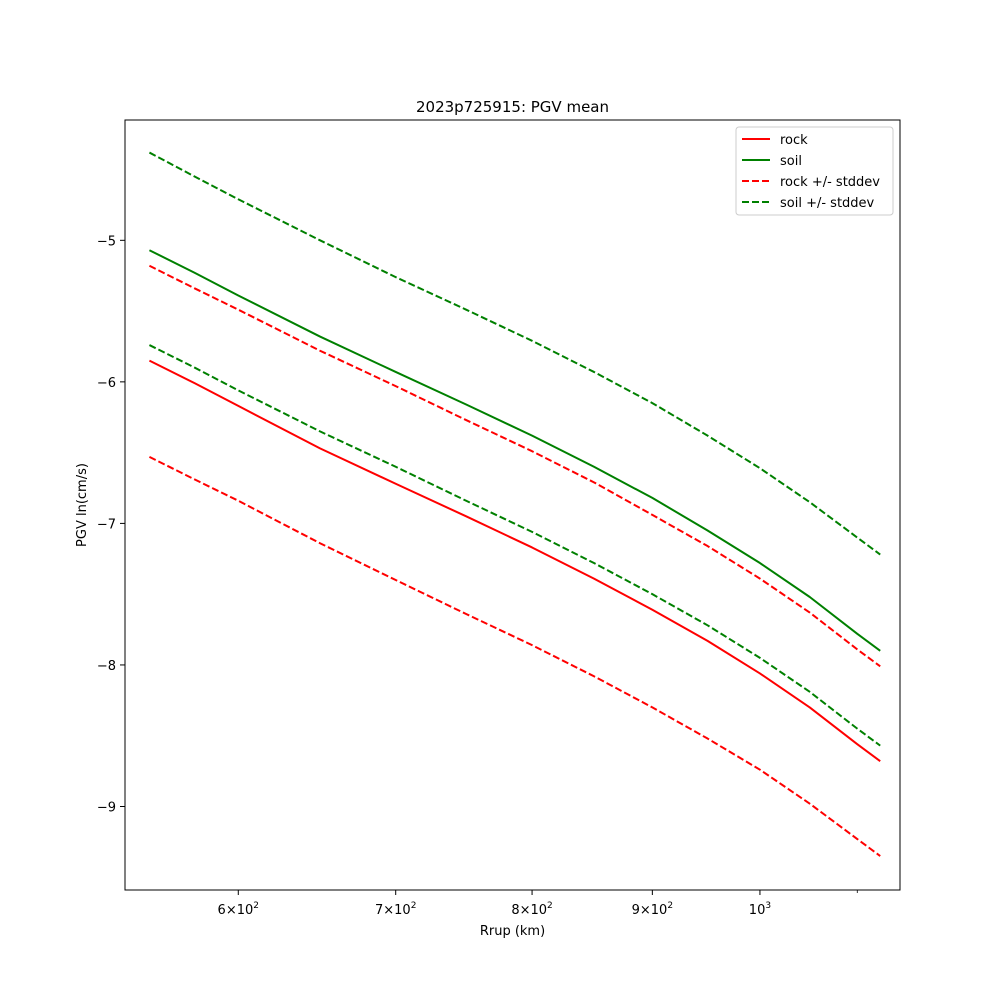 The height and width of the screenshot is (1000, 1000). I want to click on x-axis-ticks: 6×102 7×102 8×102 9×102 103, so click(538, 904).